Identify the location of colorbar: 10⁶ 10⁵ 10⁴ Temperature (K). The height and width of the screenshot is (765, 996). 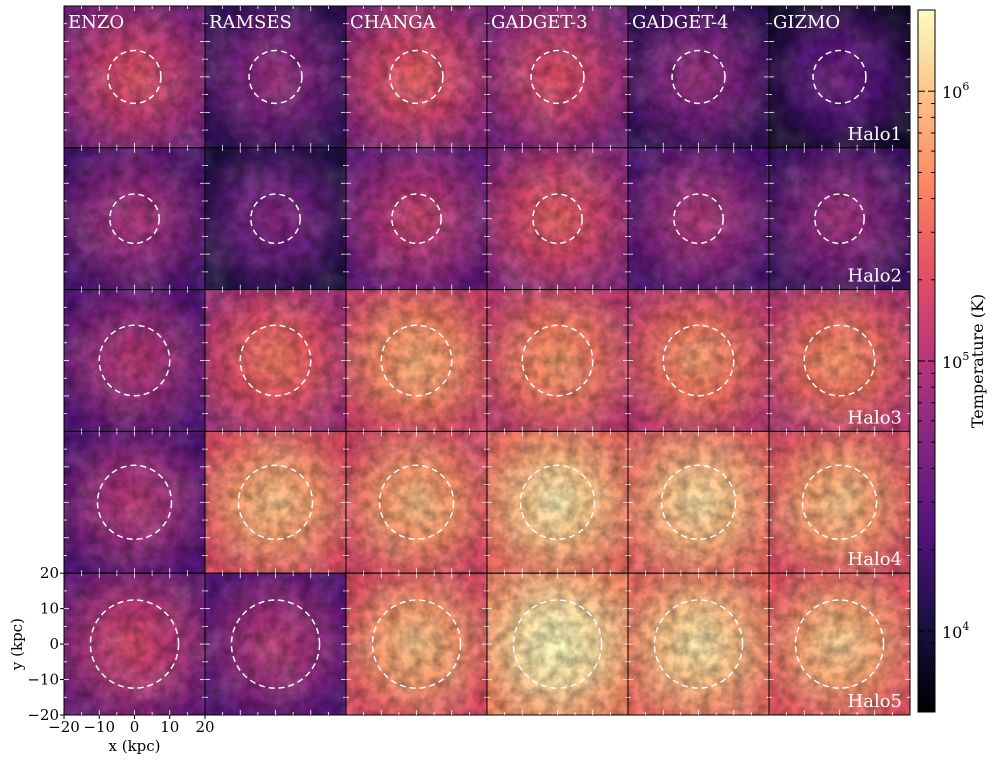
(952, 361).